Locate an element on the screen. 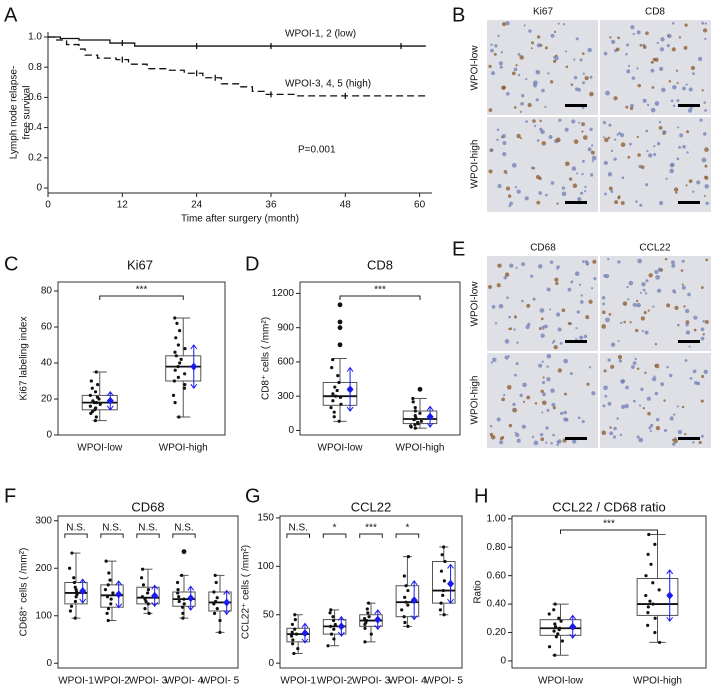  outlier is located at coordinates (340, 305).